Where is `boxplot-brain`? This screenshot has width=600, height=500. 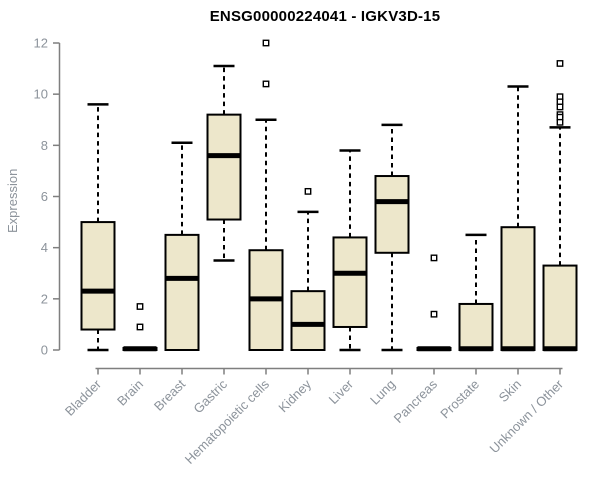
boxplot-brain is located at coordinates (140, 327).